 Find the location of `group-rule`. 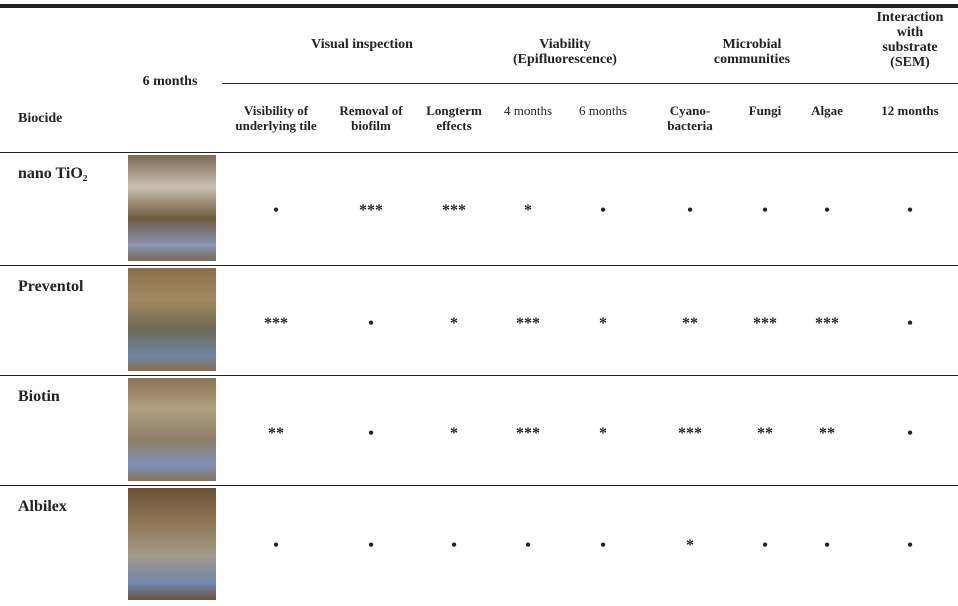

group-rule is located at coordinates (590, 83).